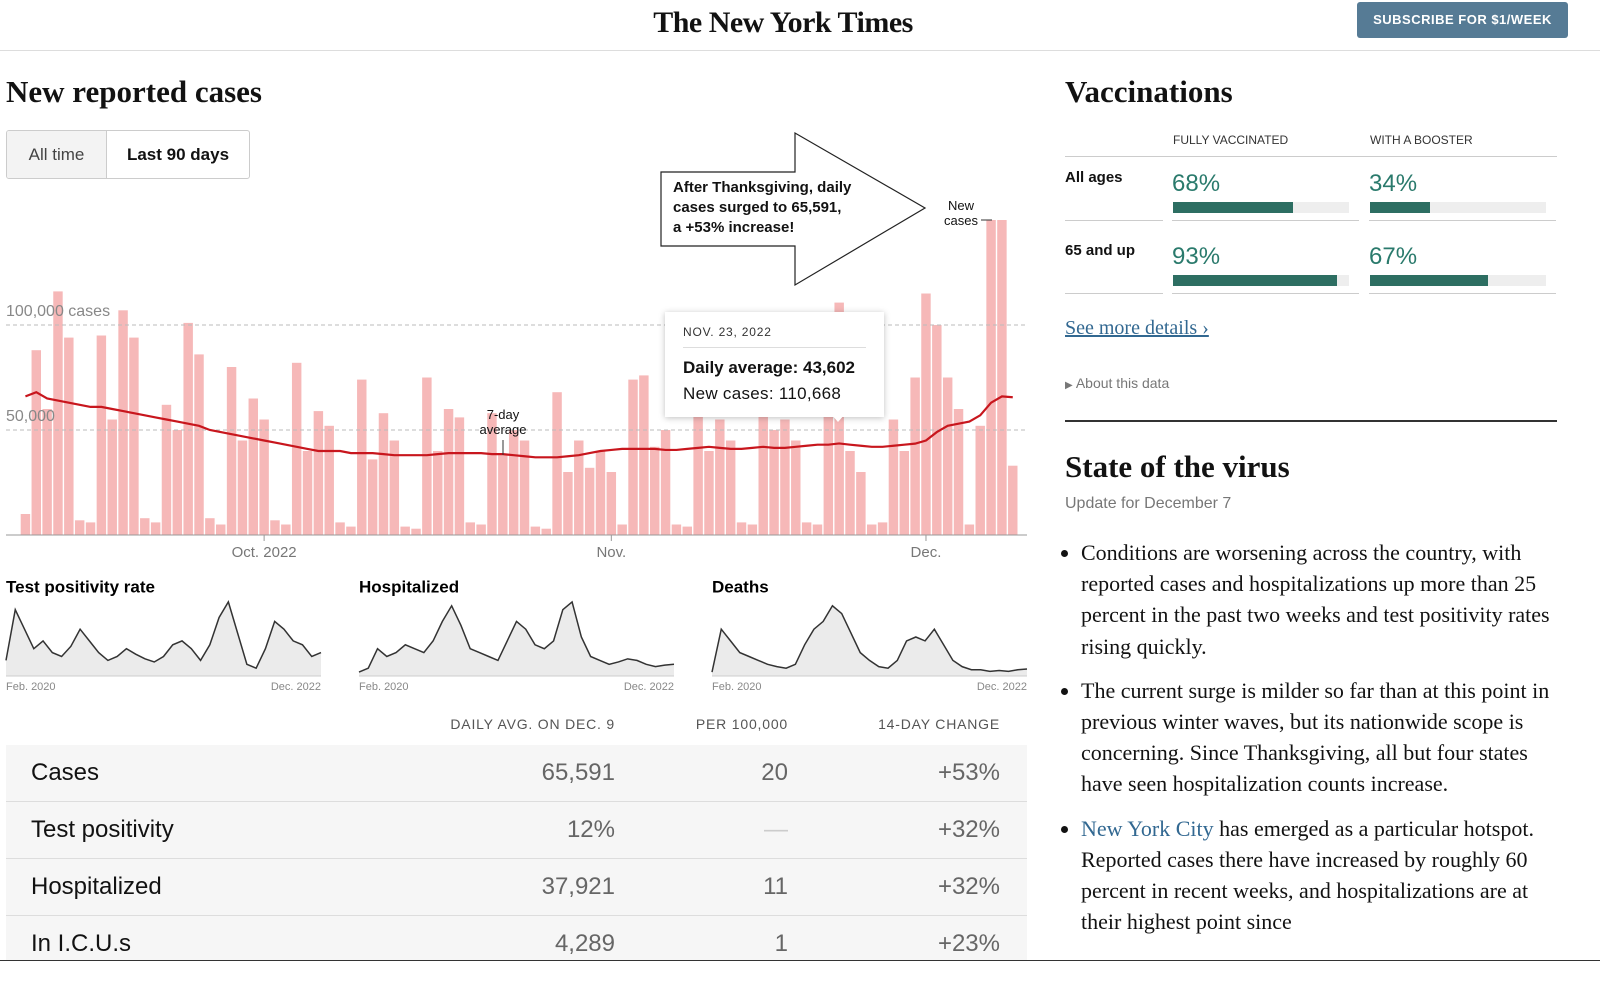 The height and width of the screenshot is (981, 1600). What do you see at coordinates (1148, 503) in the screenshot?
I see `update-date: Update for December 7` at bounding box center [1148, 503].